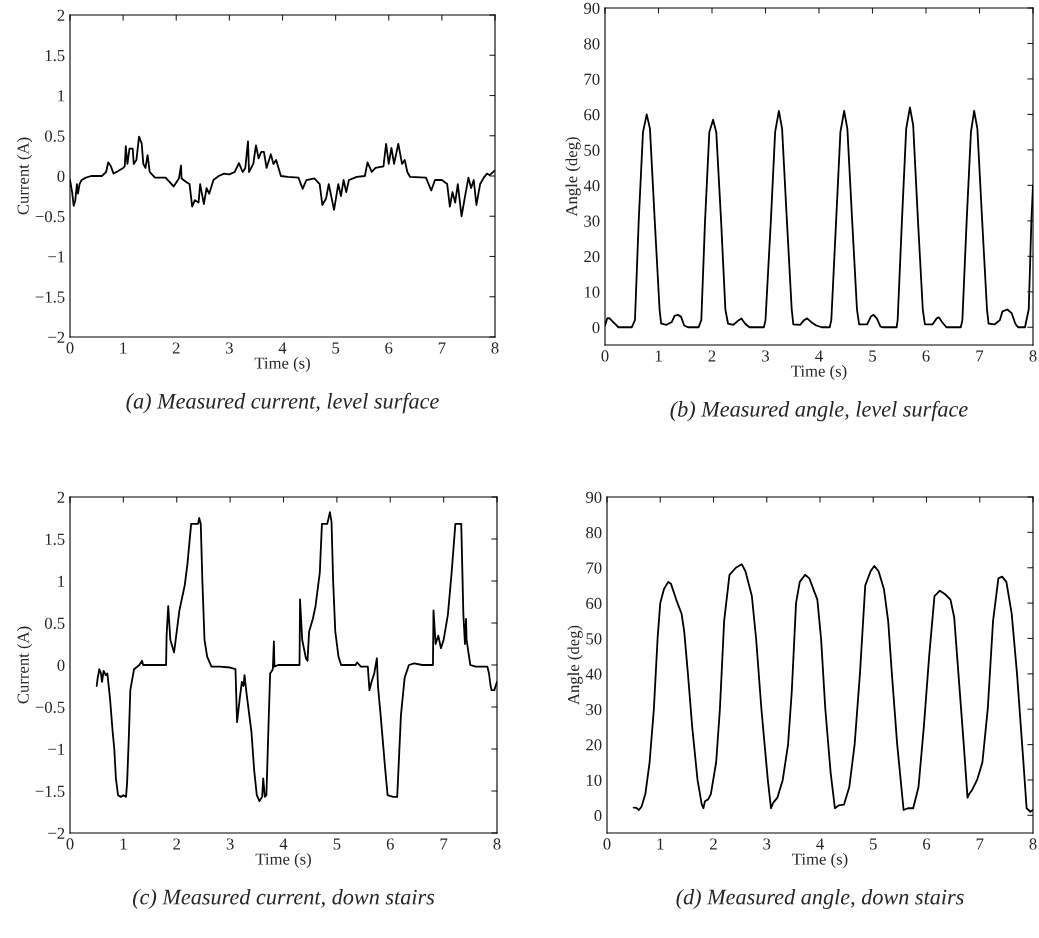 The width and height of the screenshot is (1039, 938). Describe the element at coordinates (819, 411) in the screenshot. I see `text: (b) Measured angle, level surface` at that location.